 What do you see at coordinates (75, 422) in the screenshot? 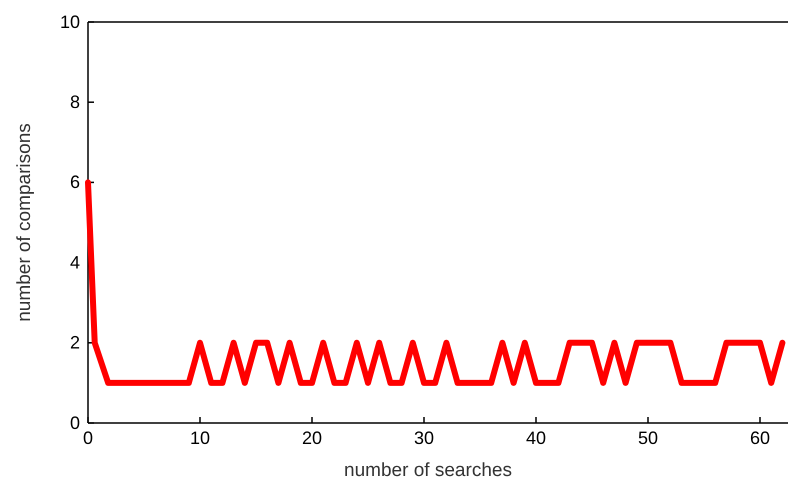
I see `y-tick-label: 0` at bounding box center [75, 422].